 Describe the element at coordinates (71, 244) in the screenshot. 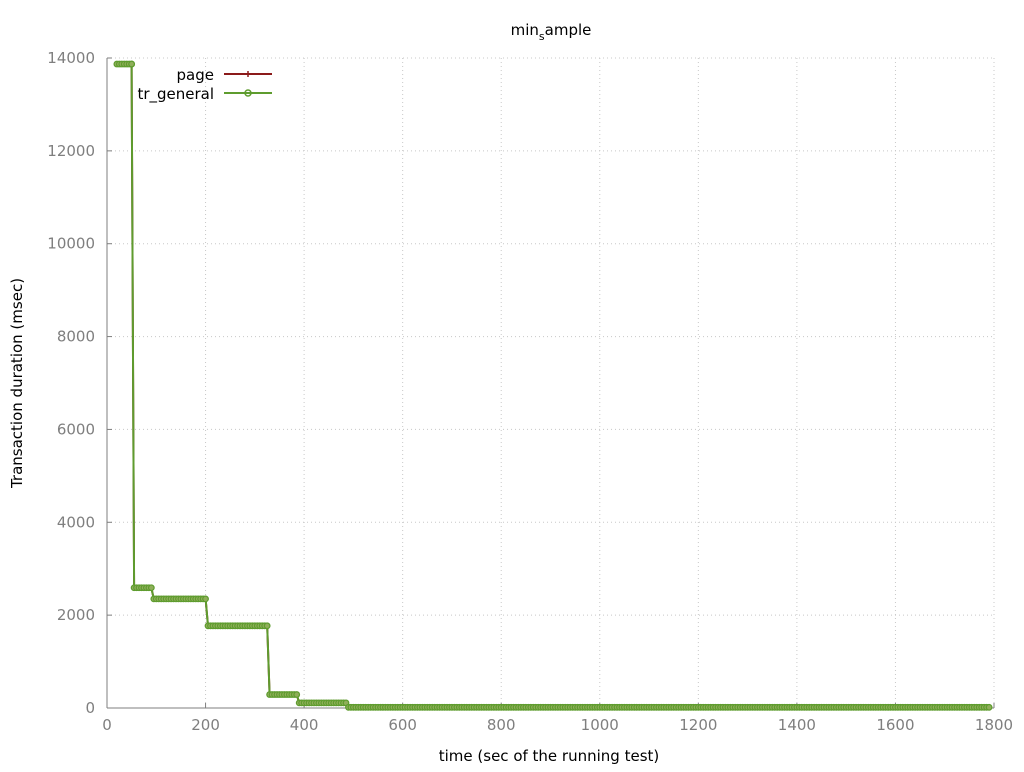

I see `y-tick-label-5: 10000` at that location.